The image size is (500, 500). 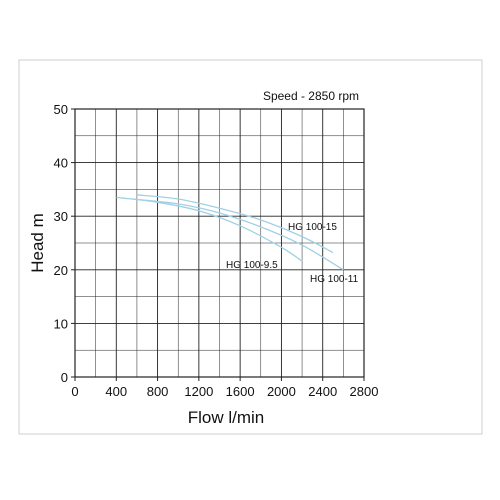 What do you see at coordinates (364, 391) in the screenshot?
I see `x-tick-label: 2800` at bounding box center [364, 391].